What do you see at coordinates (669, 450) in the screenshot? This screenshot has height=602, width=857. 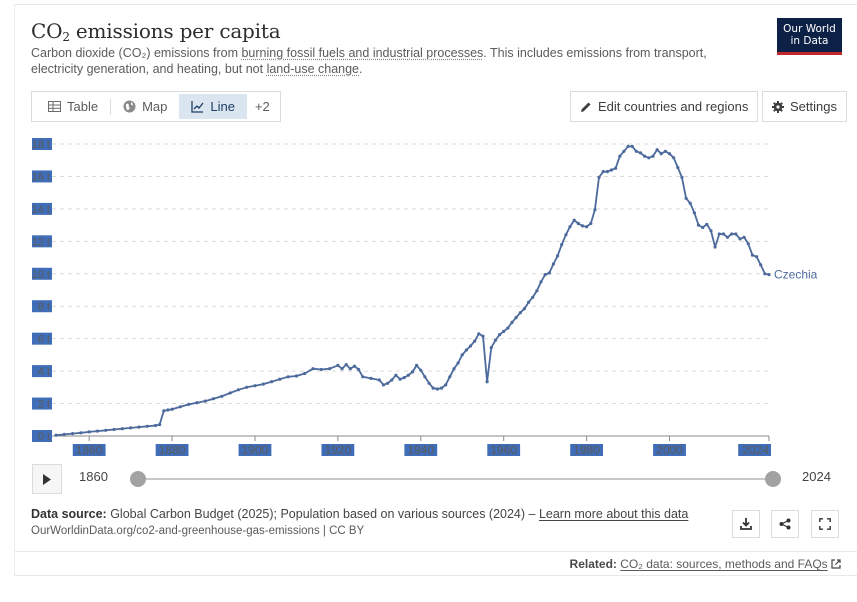 I see `x-tick-label: 2000` at bounding box center [669, 450].